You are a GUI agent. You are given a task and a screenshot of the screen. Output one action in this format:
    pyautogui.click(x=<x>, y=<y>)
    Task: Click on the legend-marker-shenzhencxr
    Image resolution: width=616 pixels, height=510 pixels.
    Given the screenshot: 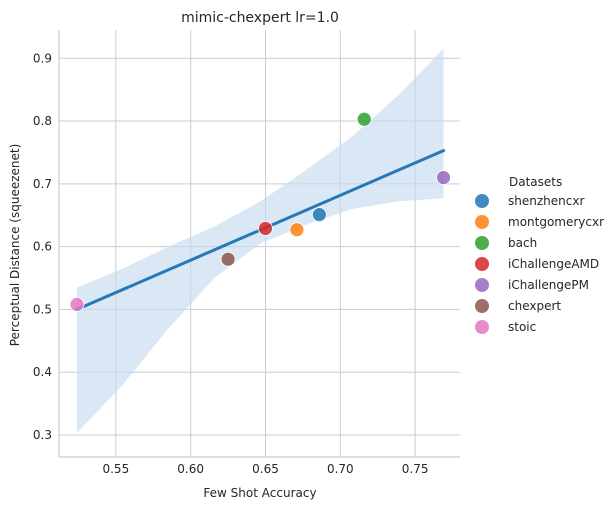 What is the action you would take?
    pyautogui.click(x=482, y=201)
    